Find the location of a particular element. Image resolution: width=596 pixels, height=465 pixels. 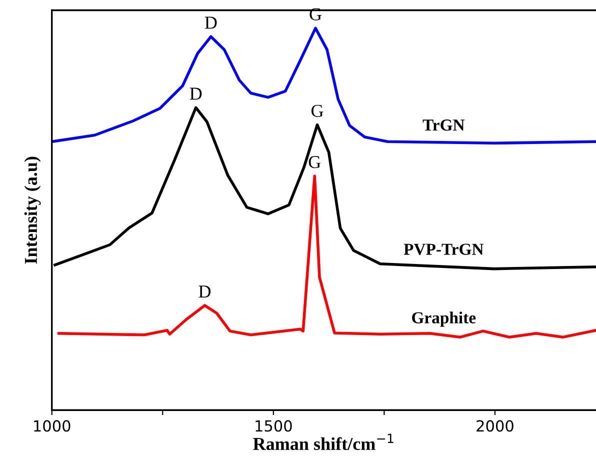

series-label: PVP-TrGN is located at coordinates (444, 249).